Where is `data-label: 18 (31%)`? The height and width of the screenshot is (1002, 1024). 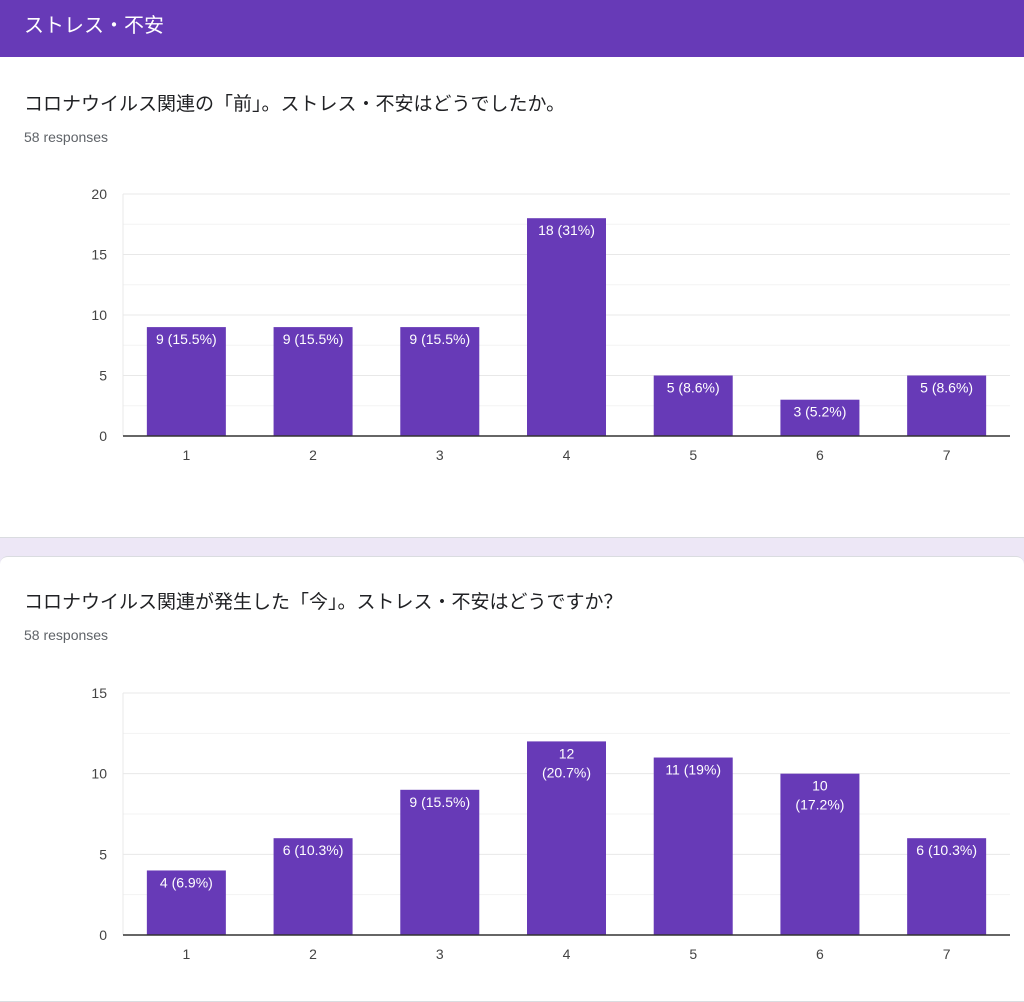
data-label: 18 (31%) is located at coordinates (566, 230).